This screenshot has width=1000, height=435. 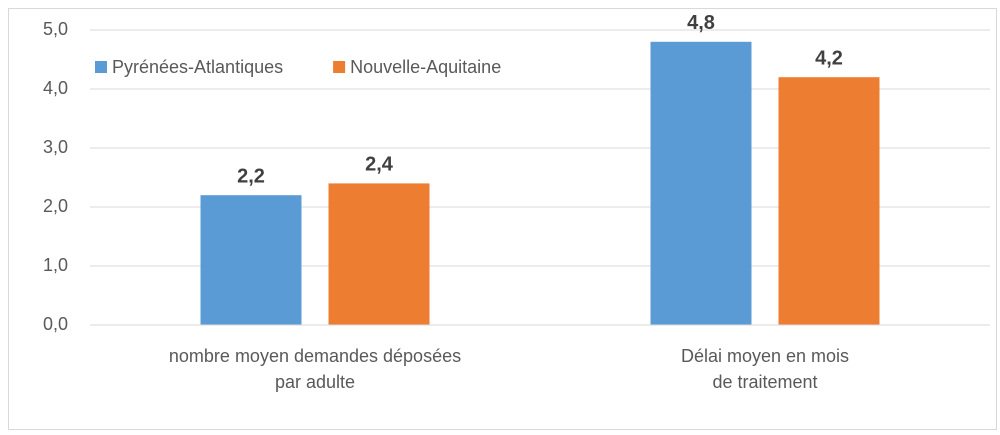 What do you see at coordinates (55, 147) in the screenshot?
I see `y-tick-label: 3,0` at bounding box center [55, 147].